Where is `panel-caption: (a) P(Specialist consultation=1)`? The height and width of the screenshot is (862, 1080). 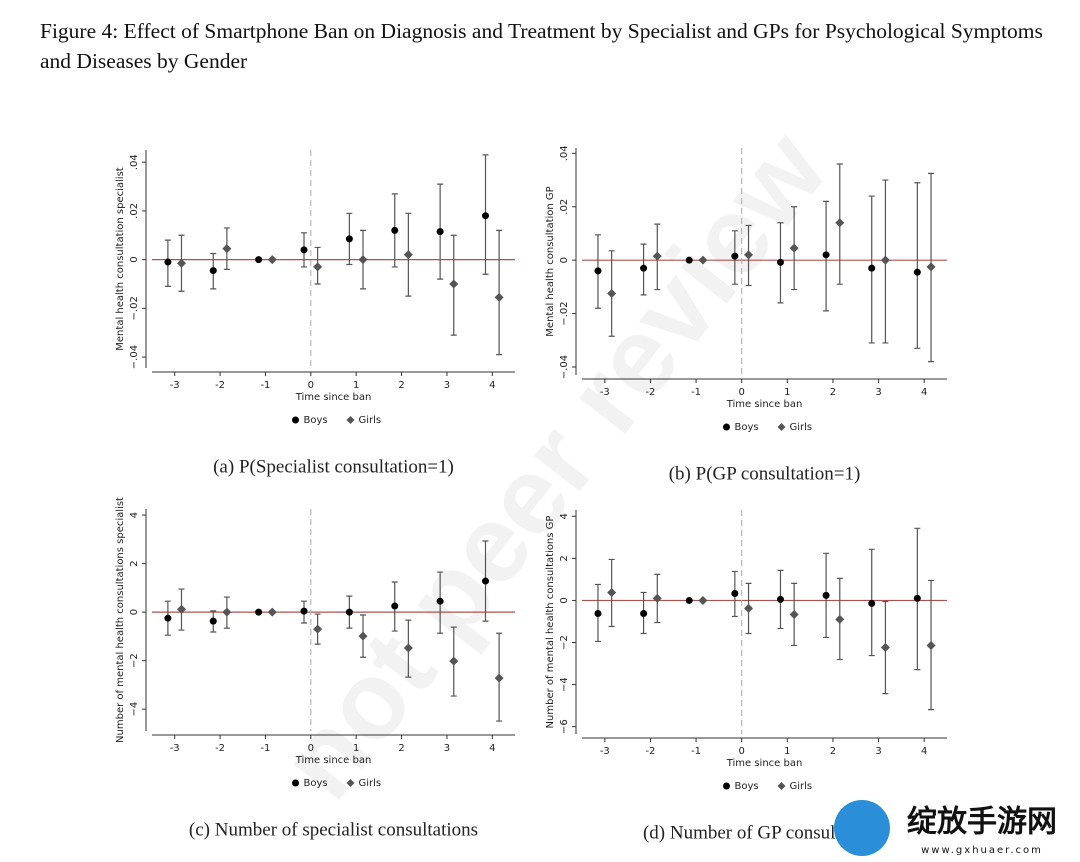
panel-caption: (a) P(Specialist consultation=1) is located at coordinates (333, 466).